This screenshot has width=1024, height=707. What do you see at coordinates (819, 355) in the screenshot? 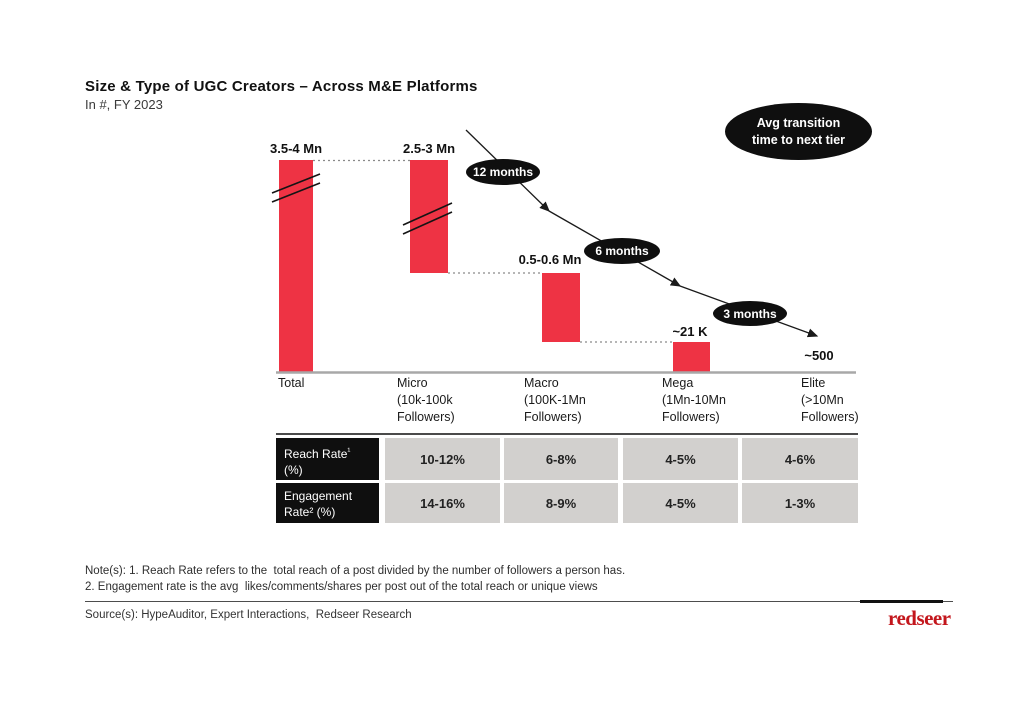
I see `bar-value-elite: ~500` at bounding box center [819, 355].